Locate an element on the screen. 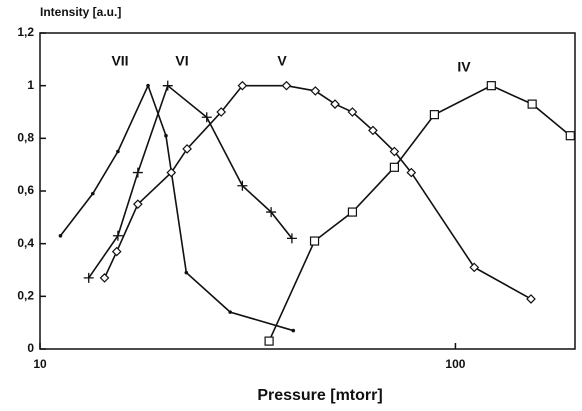  y-tick-label: 1,2 is located at coordinates (25, 32).